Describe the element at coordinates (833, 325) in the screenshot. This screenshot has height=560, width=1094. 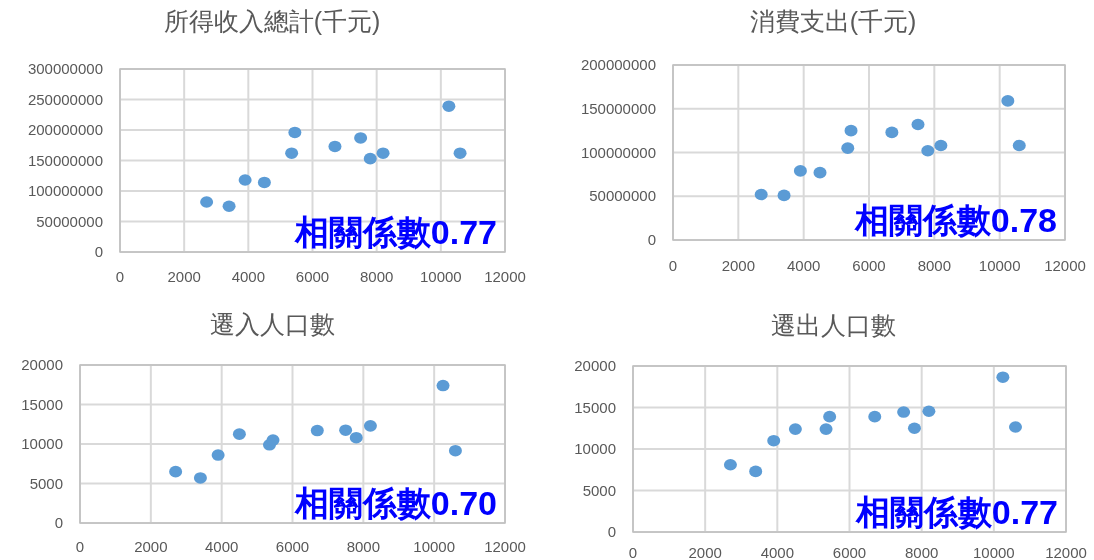
I see `chart-title: 遷出人口數` at that location.